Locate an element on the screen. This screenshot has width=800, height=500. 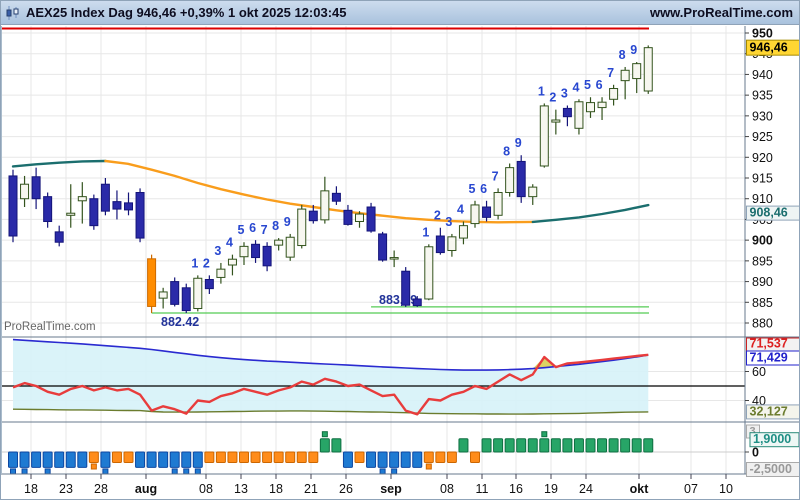
price-tick-label: 920 is located at coordinates (762, 158).